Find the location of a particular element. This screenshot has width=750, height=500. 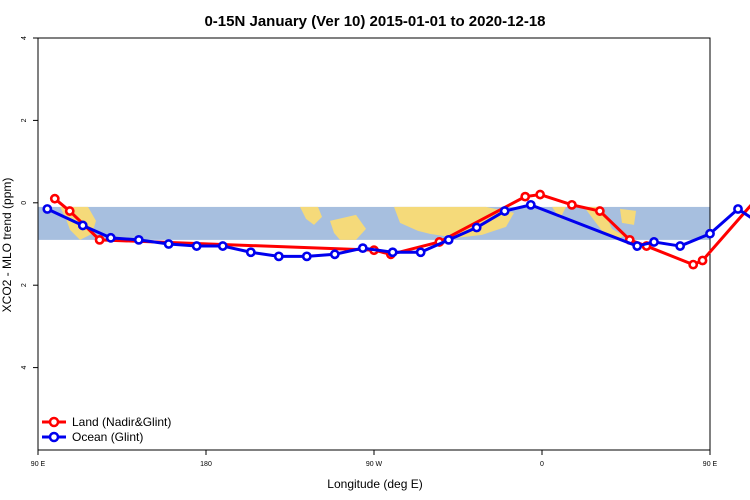

land-africa is located at coordinates (454, 222).